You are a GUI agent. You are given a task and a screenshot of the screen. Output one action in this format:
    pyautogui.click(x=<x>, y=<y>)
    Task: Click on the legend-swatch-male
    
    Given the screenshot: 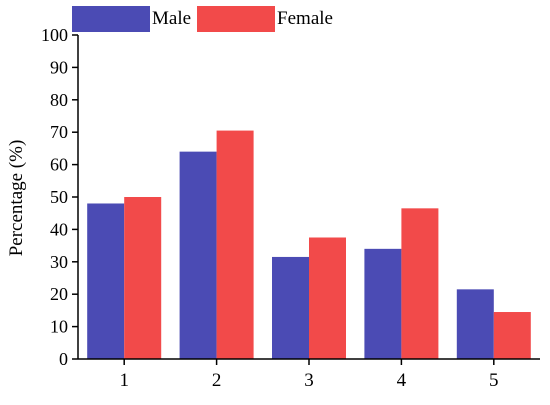 What is the action you would take?
    pyautogui.click(x=111, y=19)
    